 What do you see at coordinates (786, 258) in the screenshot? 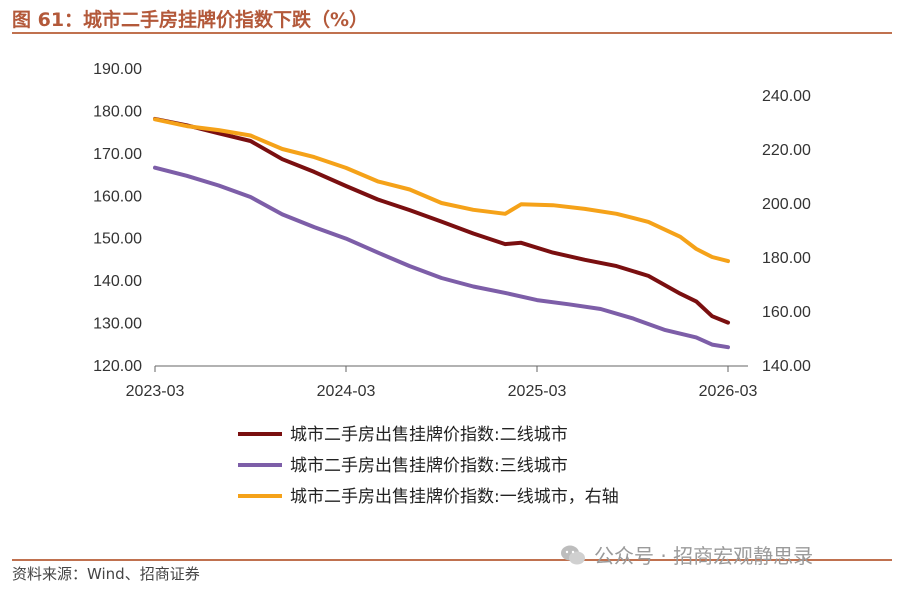
I see `right-tick-label: 180.00` at bounding box center [786, 258].